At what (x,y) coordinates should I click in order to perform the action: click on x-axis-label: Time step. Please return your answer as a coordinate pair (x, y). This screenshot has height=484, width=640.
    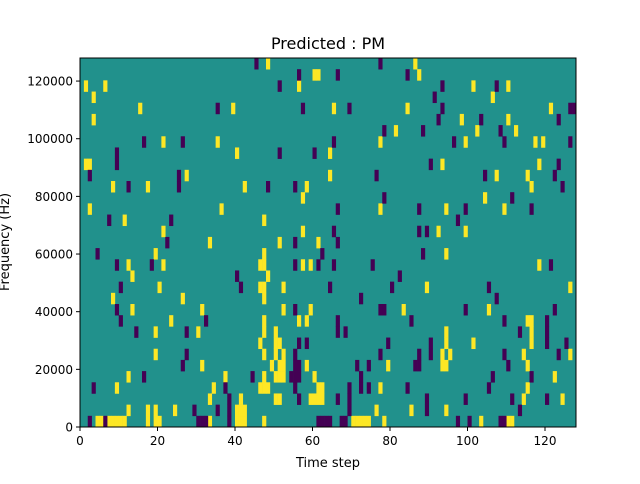
    Looking at the image, I should click on (327, 463).